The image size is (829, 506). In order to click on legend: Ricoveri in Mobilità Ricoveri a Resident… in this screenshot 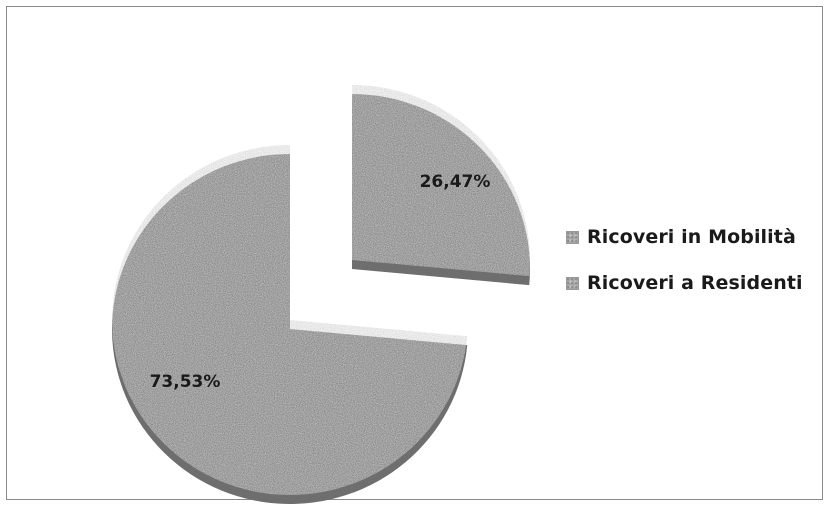, I will do `click(684, 268)`.